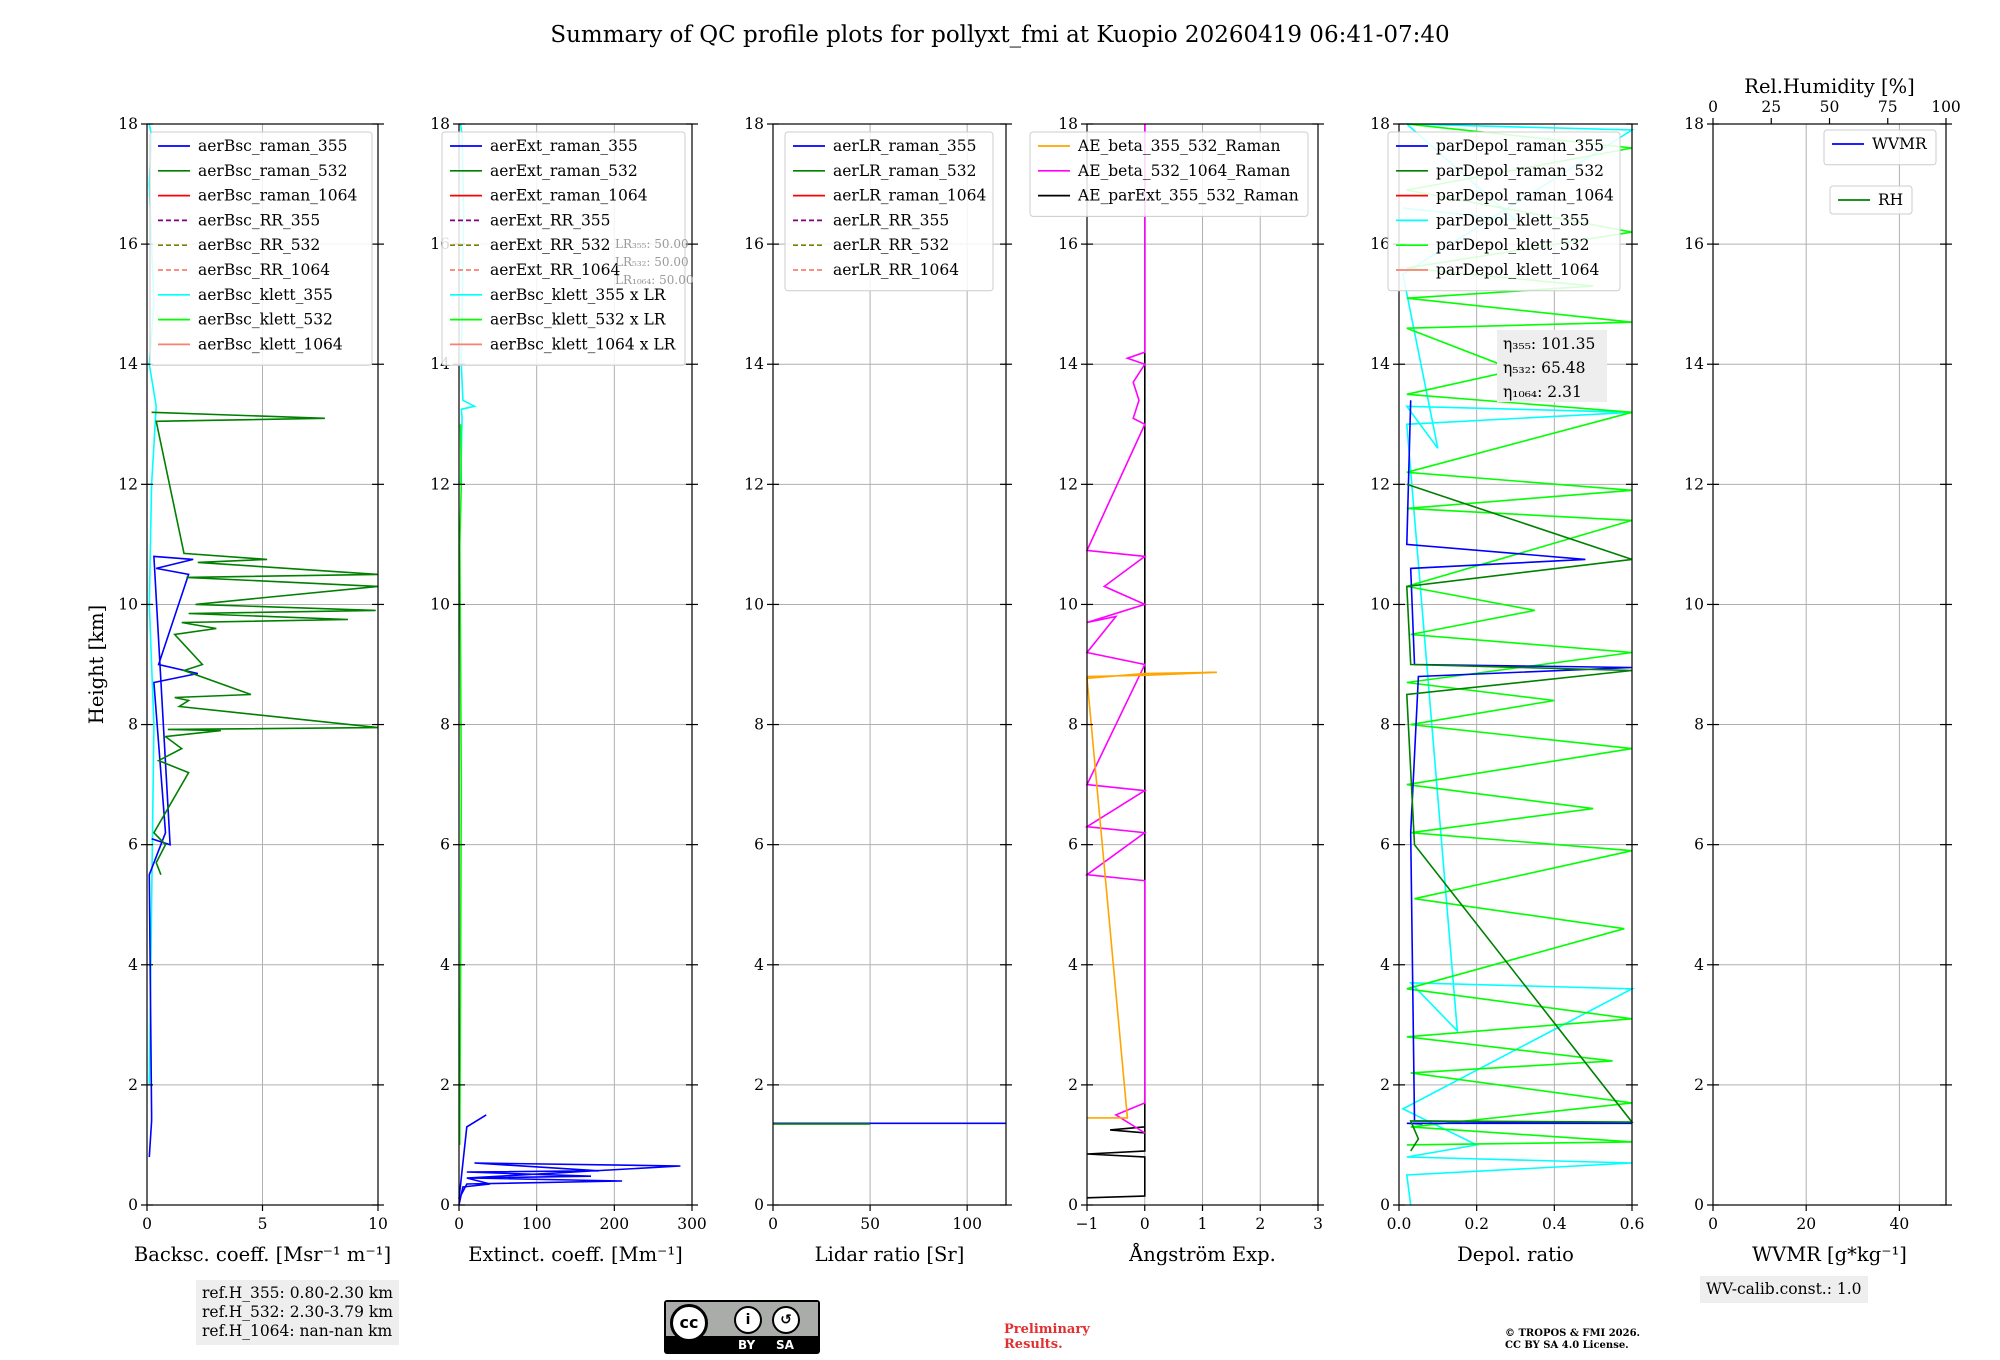  I want to click on legend-entry: parDepol_klett_1064, so click(1517, 270).